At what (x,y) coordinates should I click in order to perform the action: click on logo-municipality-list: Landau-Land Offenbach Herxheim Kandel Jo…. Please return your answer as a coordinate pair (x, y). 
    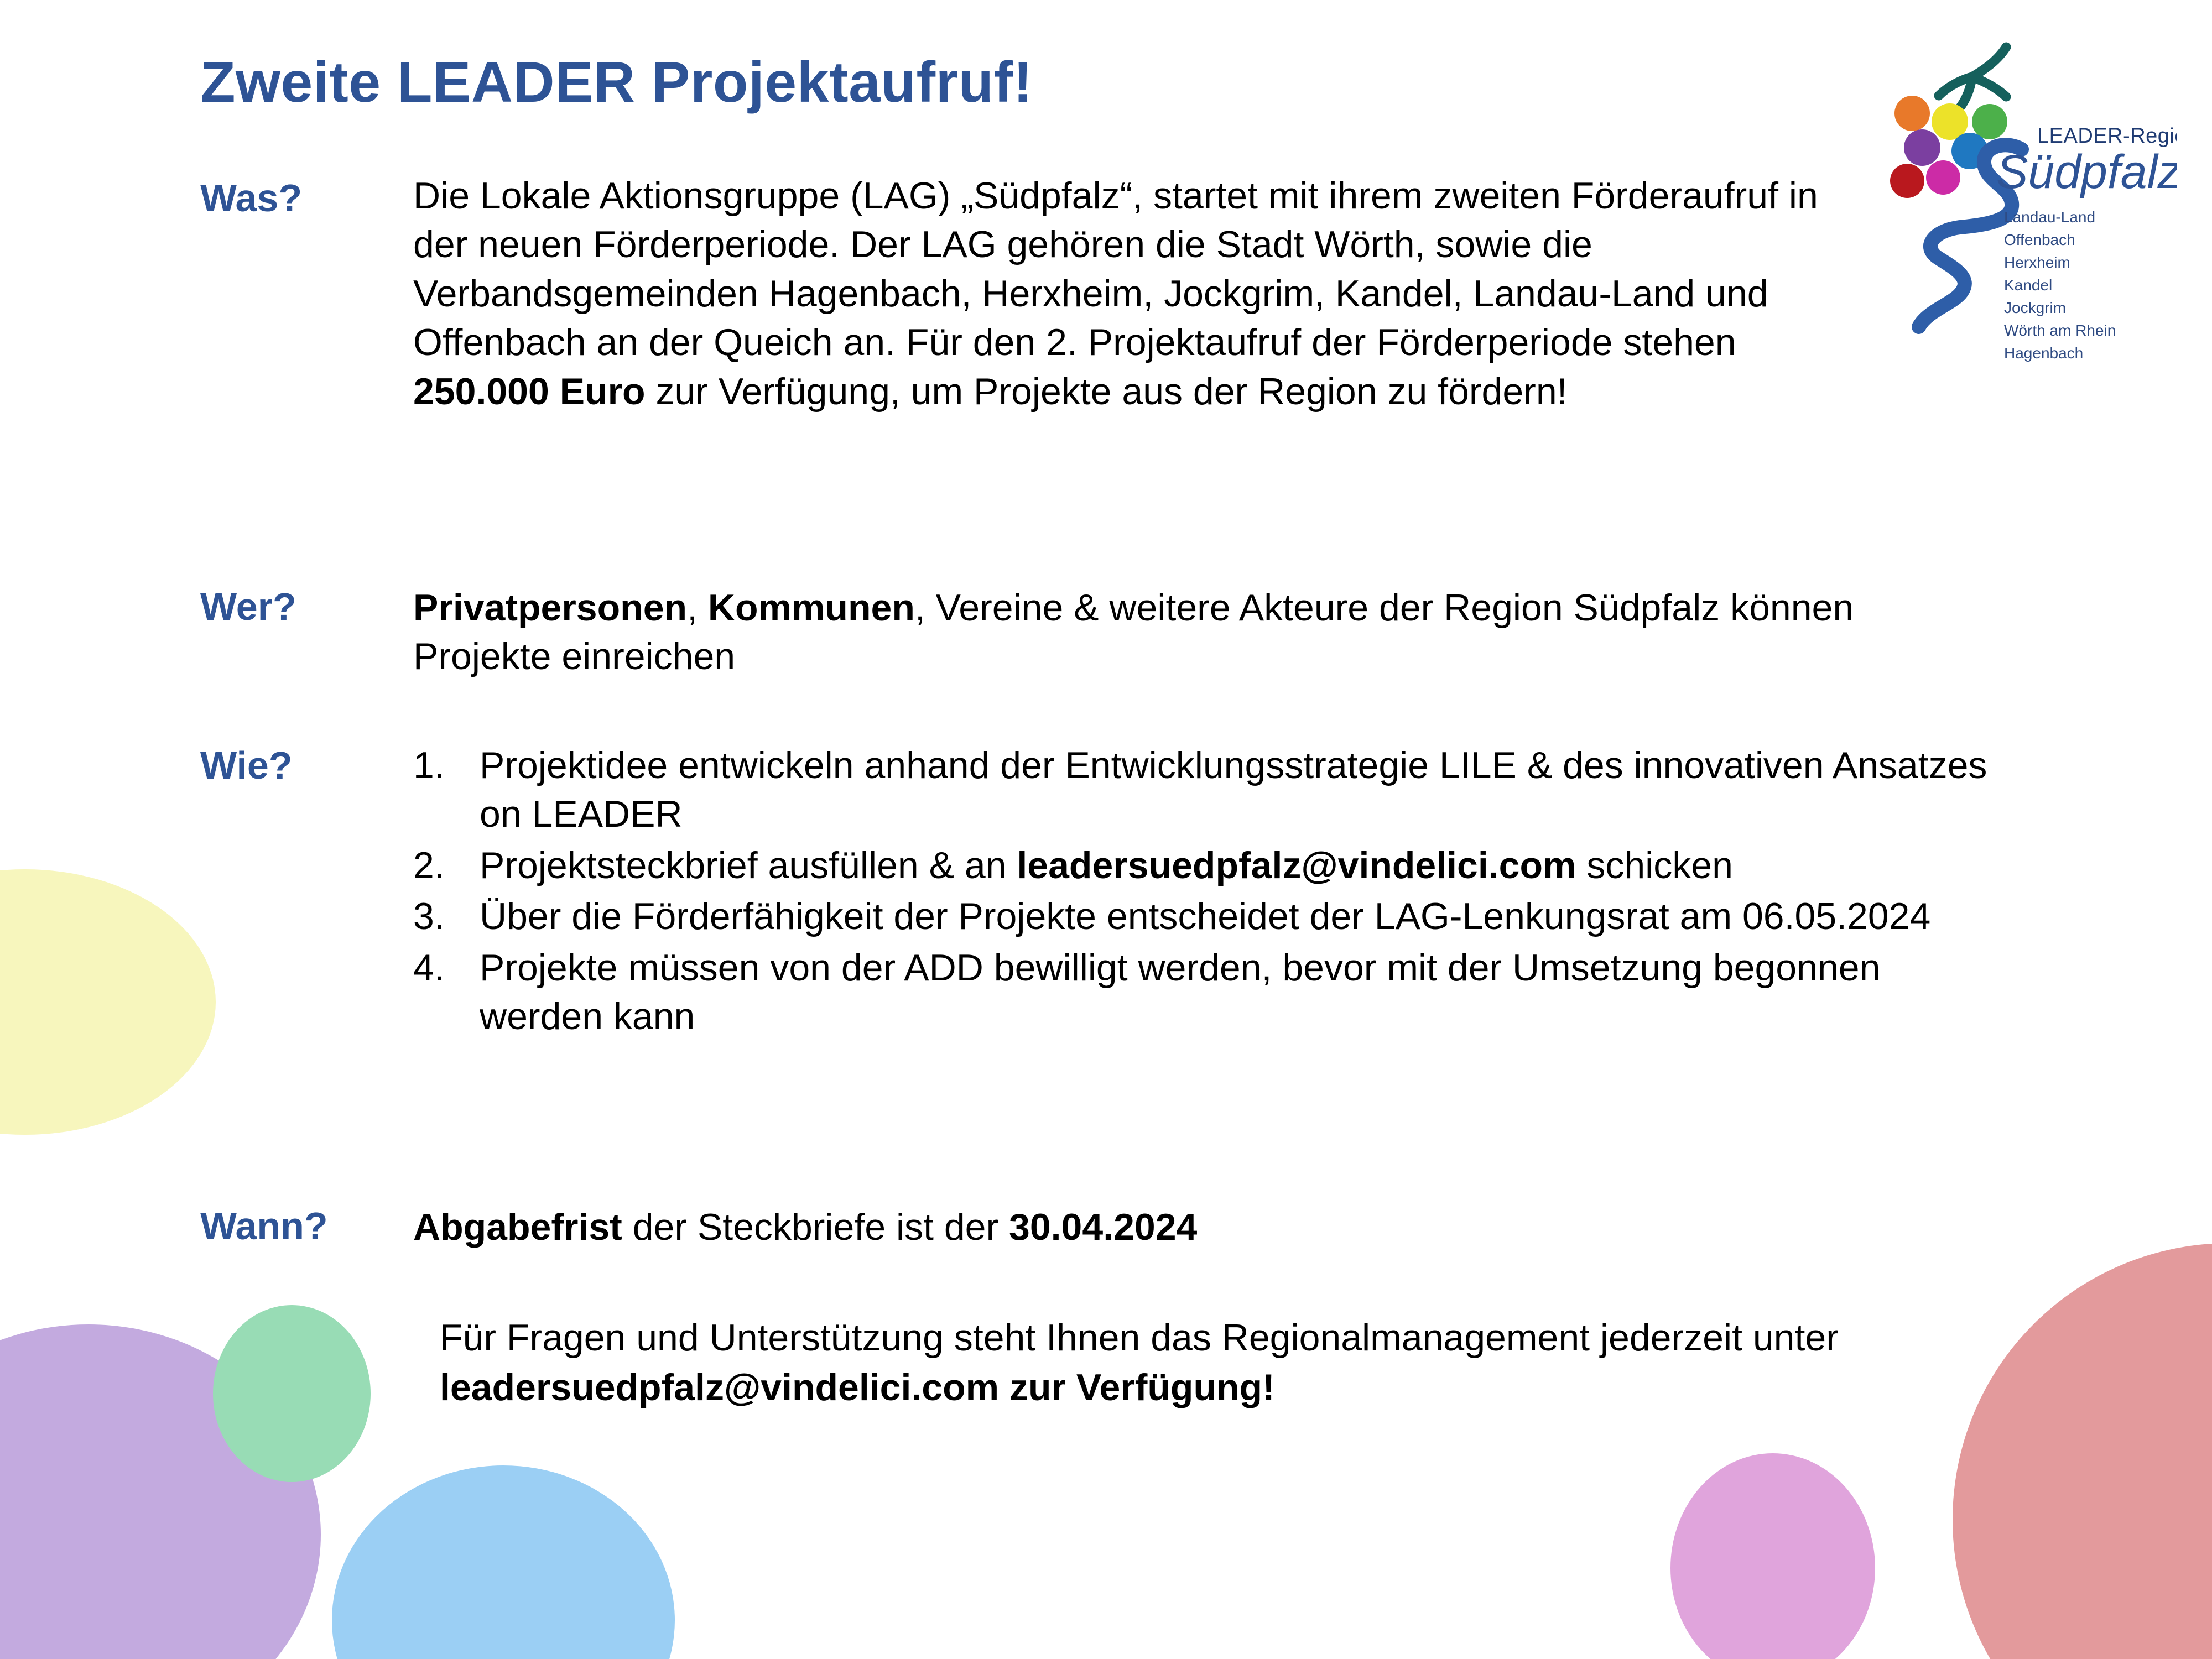
    Looking at the image, I should click on (2060, 285).